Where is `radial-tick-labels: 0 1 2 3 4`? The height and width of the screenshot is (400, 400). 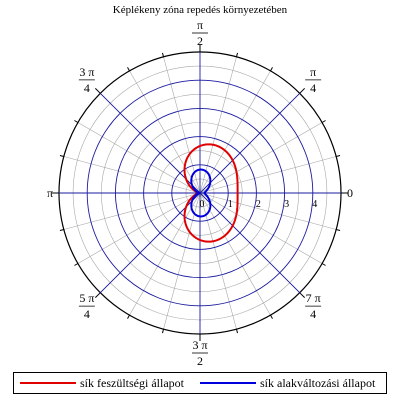 radial-tick-labels: 0 1 2 3 4 is located at coordinates (259, 204).